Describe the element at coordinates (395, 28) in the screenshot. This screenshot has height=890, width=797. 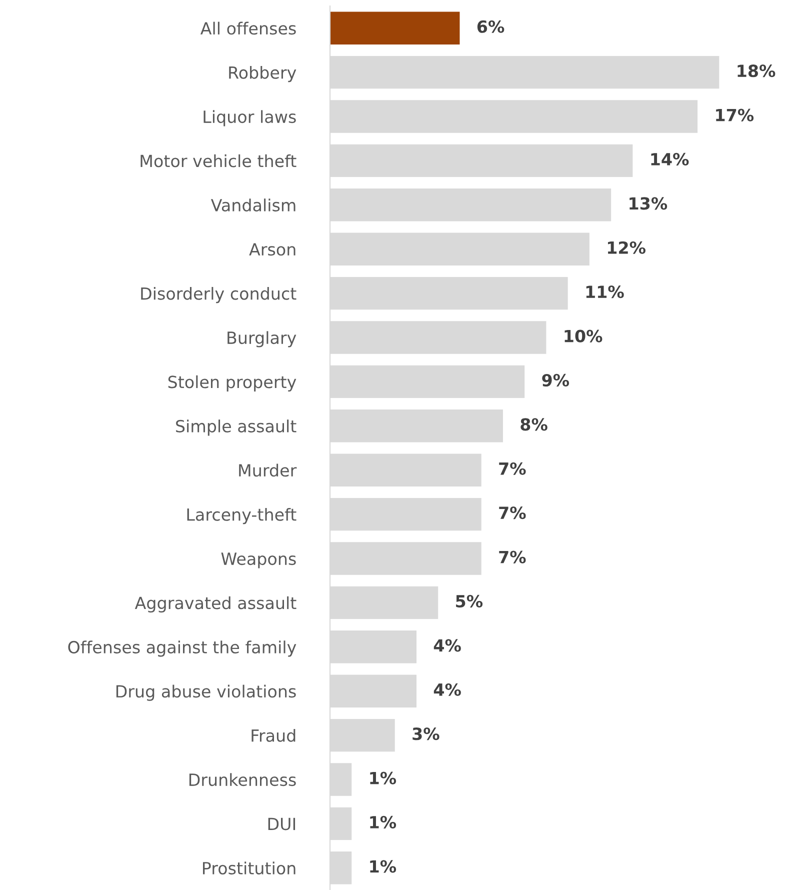
I see `bar` at that location.